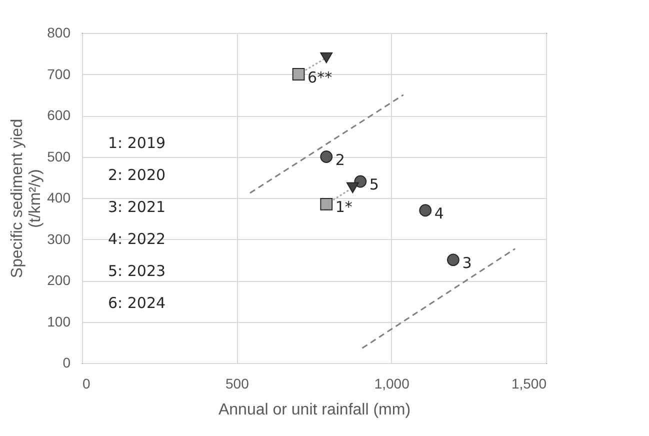 This screenshot has height=436, width=649. What do you see at coordinates (340, 159) in the screenshot?
I see `annotation: 2` at bounding box center [340, 159].